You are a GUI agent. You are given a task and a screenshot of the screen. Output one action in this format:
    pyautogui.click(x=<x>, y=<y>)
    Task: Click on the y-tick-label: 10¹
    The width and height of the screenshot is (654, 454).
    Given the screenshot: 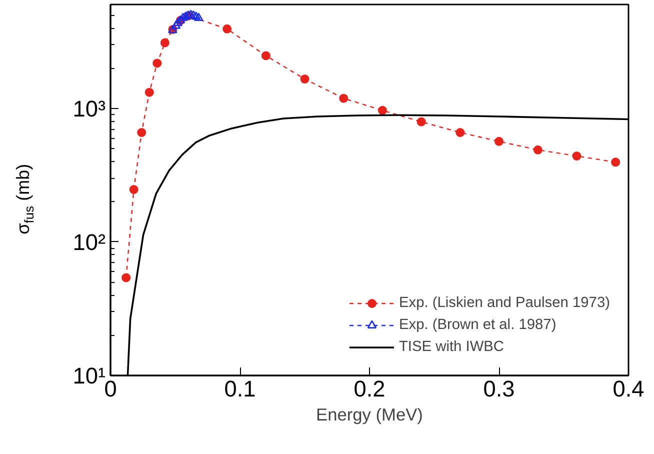 What is the action you would take?
    pyautogui.click(x=89, y=375)
    